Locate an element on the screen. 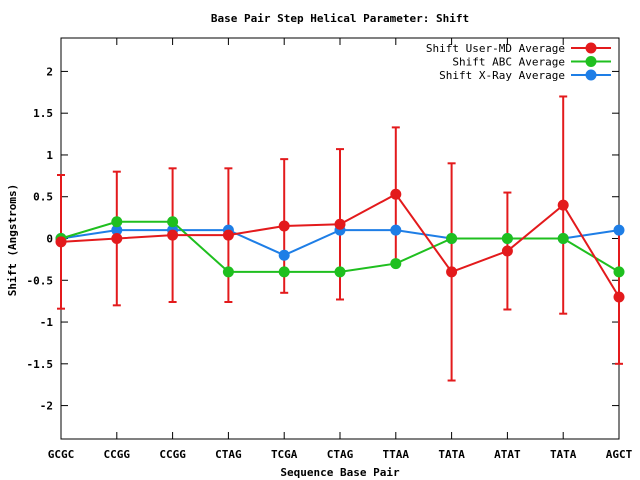 This screenshot has width=640, height=480. x-tick-label: TCGA is located at coordinates (284, 454).